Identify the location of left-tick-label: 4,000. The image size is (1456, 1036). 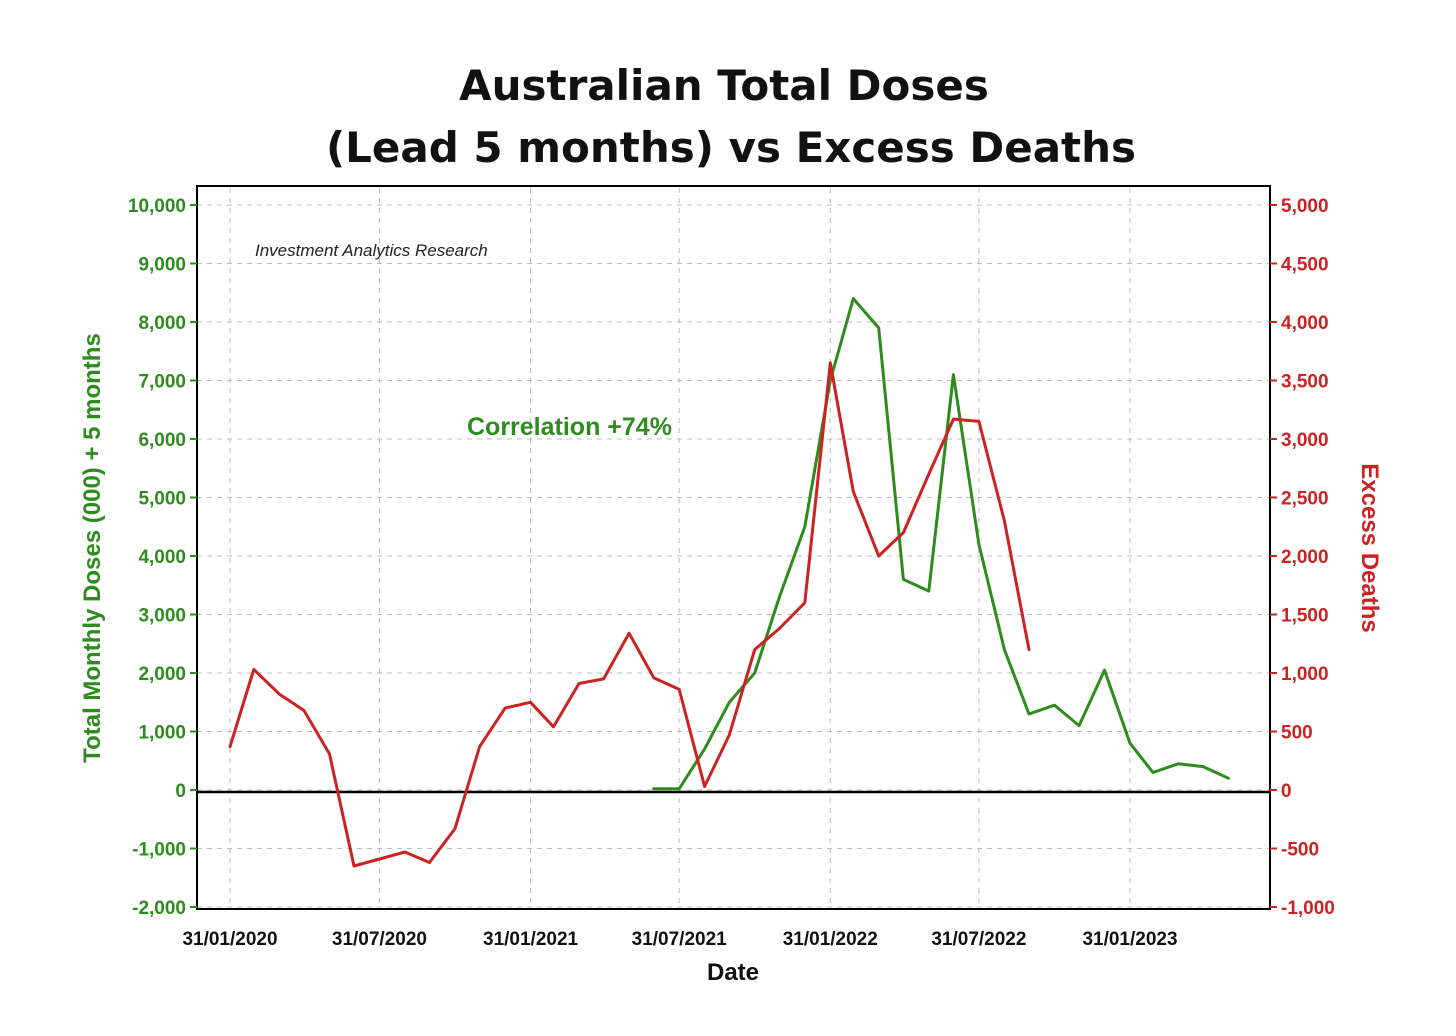
(162, 557).